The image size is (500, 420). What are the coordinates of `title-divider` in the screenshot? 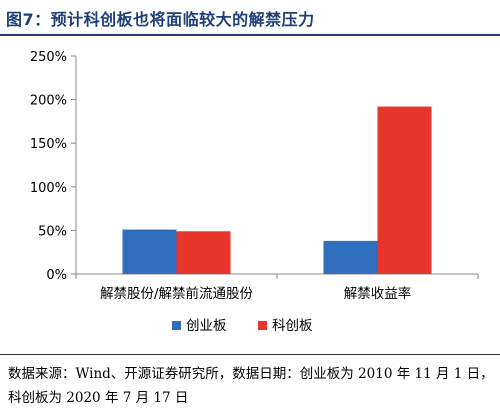 It's located at (250, 35).